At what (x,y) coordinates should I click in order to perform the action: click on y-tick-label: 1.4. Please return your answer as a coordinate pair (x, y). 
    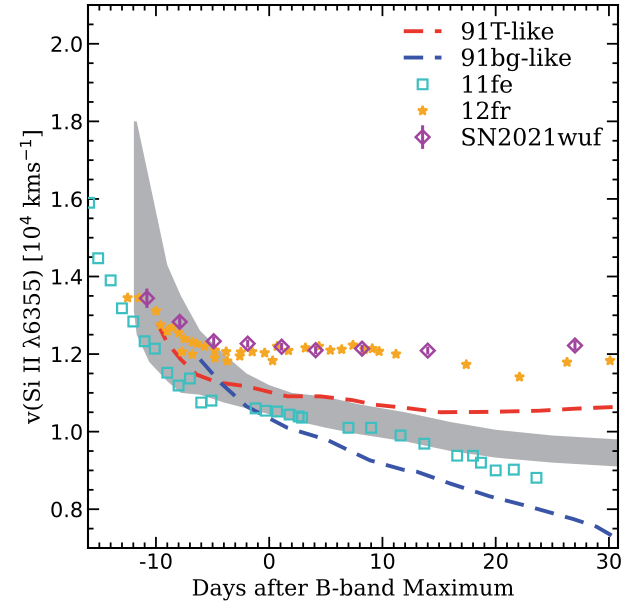
    Looking at the image, I should click on (67, 276).